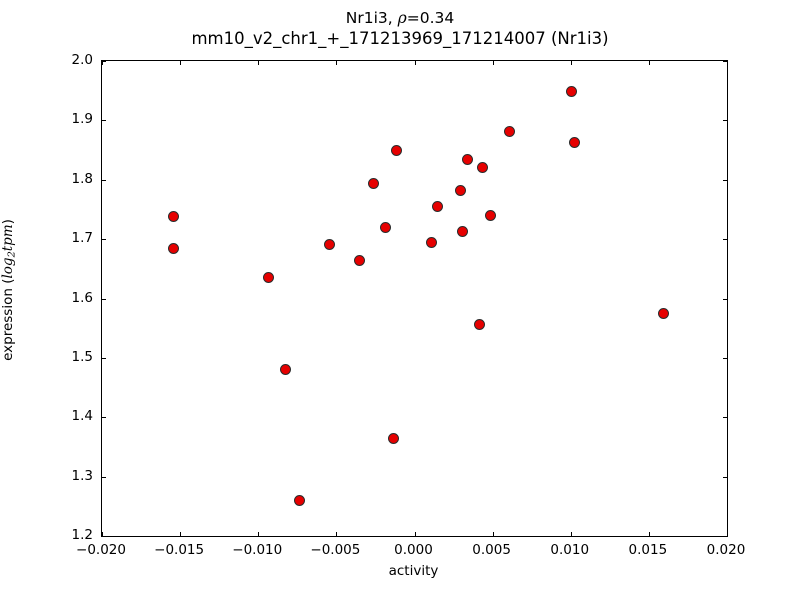 The height and width of the screenshot is (600, 800). What do you see at coordinates (430, 18) in the screenshot?
I see `rho-value: =0.34` at bounding box center [430, 18].